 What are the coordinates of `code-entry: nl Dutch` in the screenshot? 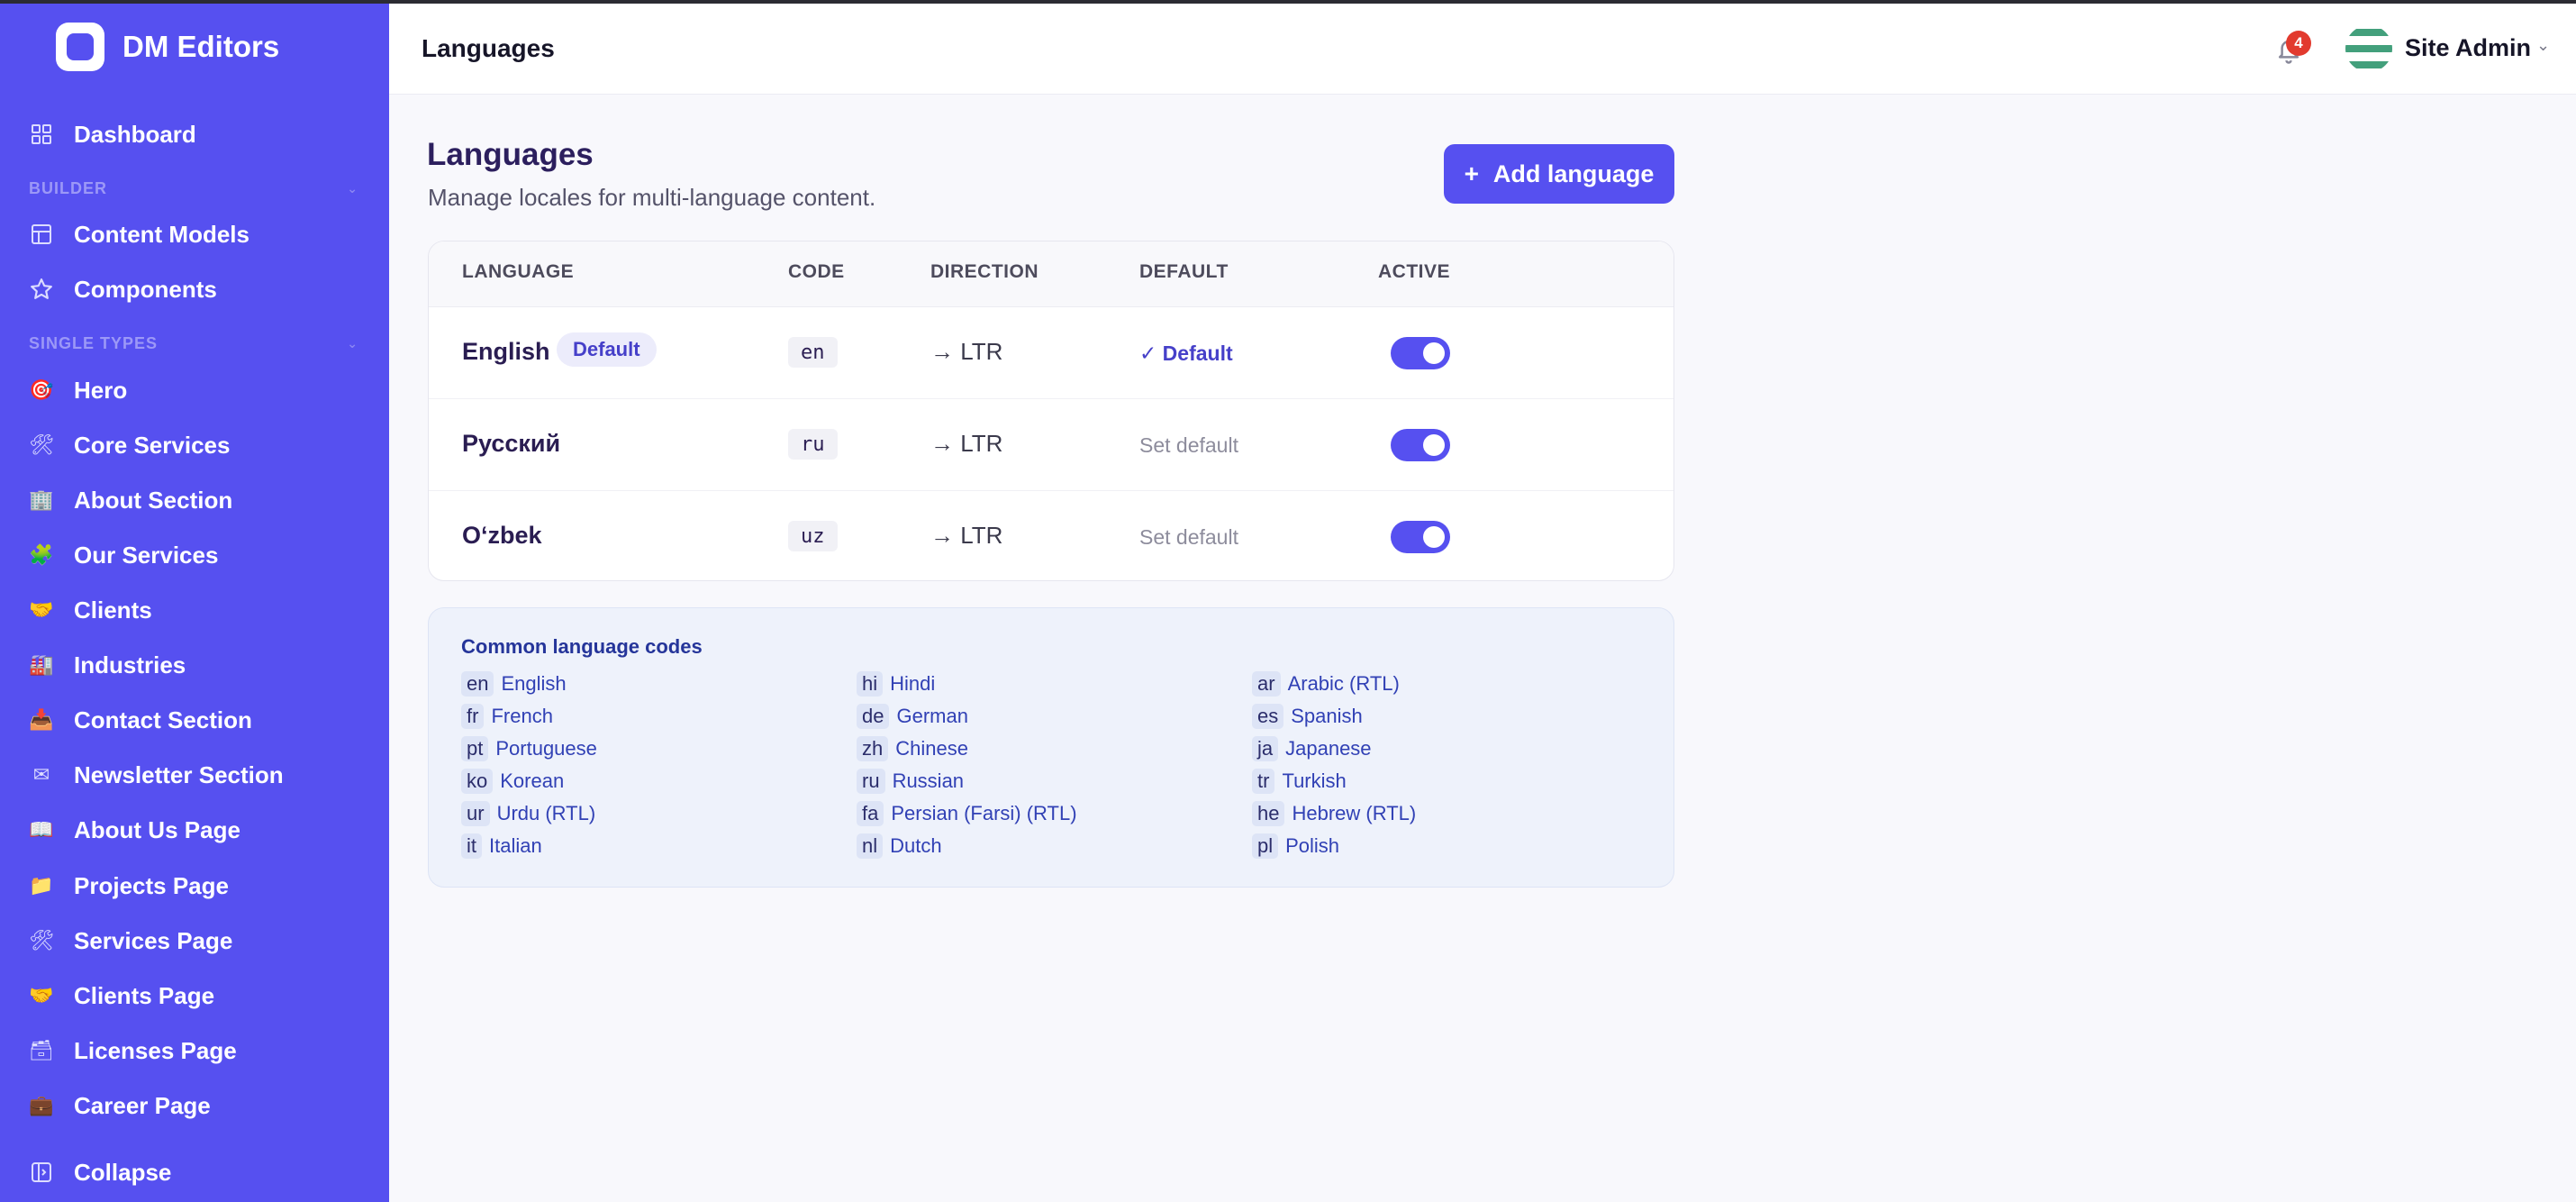 It's located at (900, 846).